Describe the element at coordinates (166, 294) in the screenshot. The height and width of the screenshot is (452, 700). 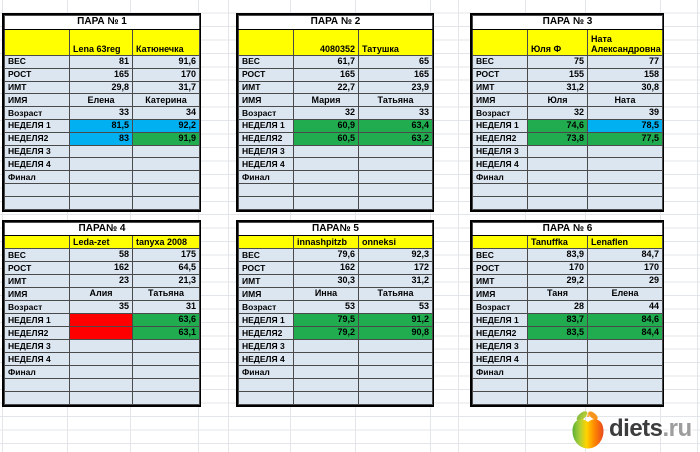
I see `value-cell: Татьяна` at that location.